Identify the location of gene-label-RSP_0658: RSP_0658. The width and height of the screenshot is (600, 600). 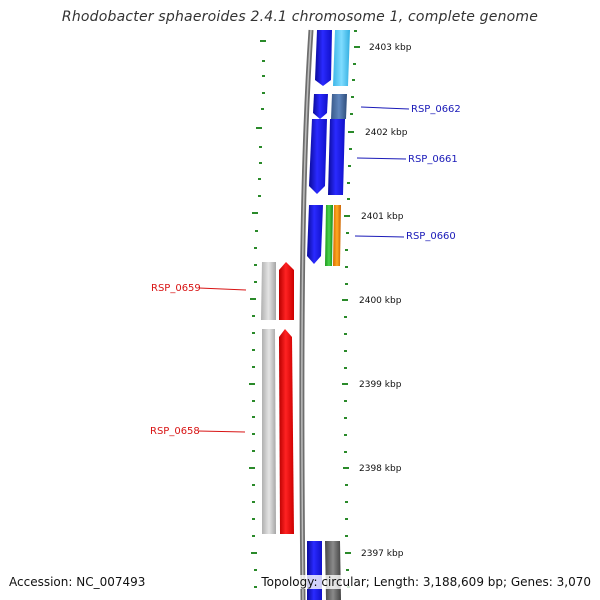
(175, 431).